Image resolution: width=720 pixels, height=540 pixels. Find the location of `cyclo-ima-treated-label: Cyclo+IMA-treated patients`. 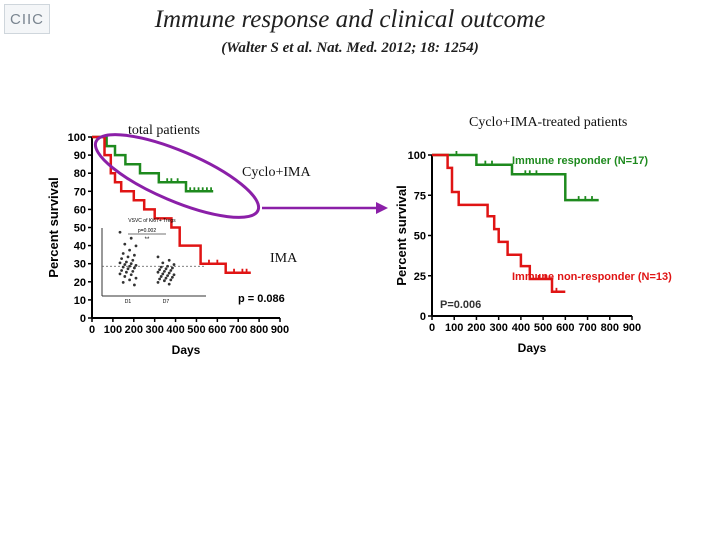

cyclo-ima-treated-label: Cyclo+IMA-treated patients is located at coordinates (548, 122).